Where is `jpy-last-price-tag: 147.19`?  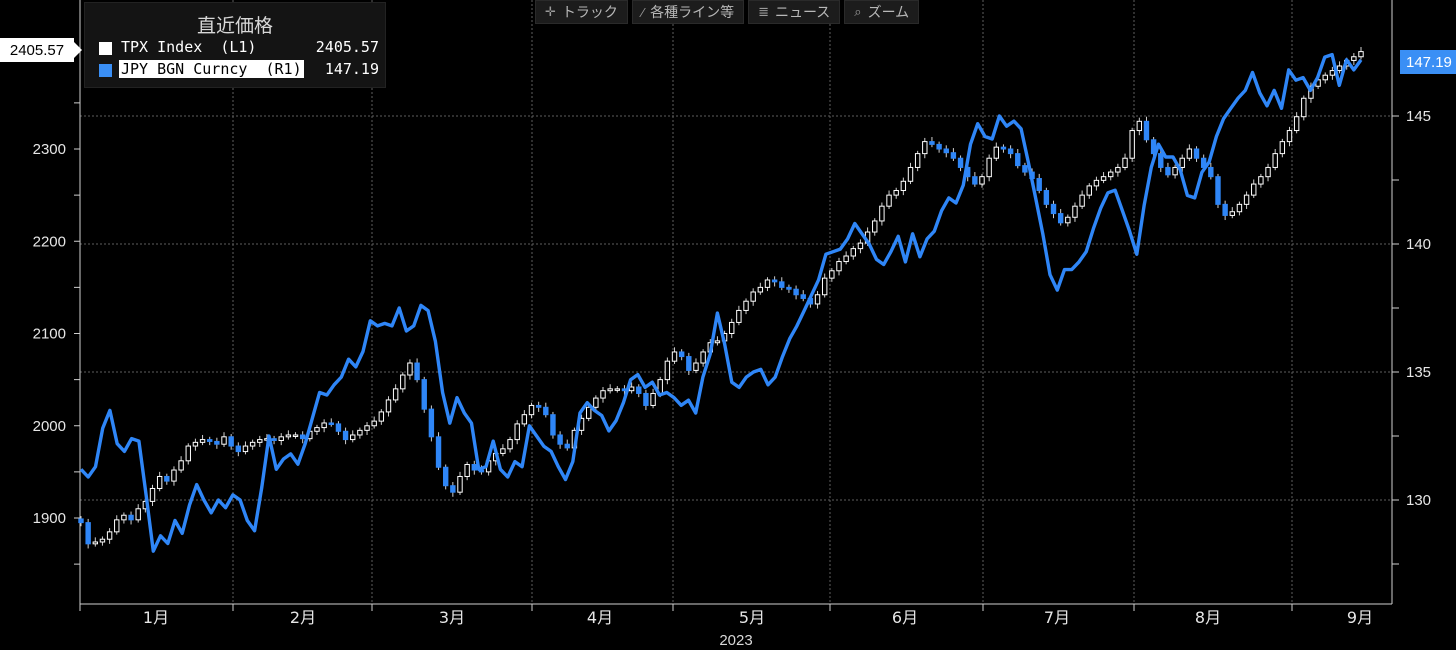 jpy-last-price-tag: 147.19 is located at coordinates (1428, 62).